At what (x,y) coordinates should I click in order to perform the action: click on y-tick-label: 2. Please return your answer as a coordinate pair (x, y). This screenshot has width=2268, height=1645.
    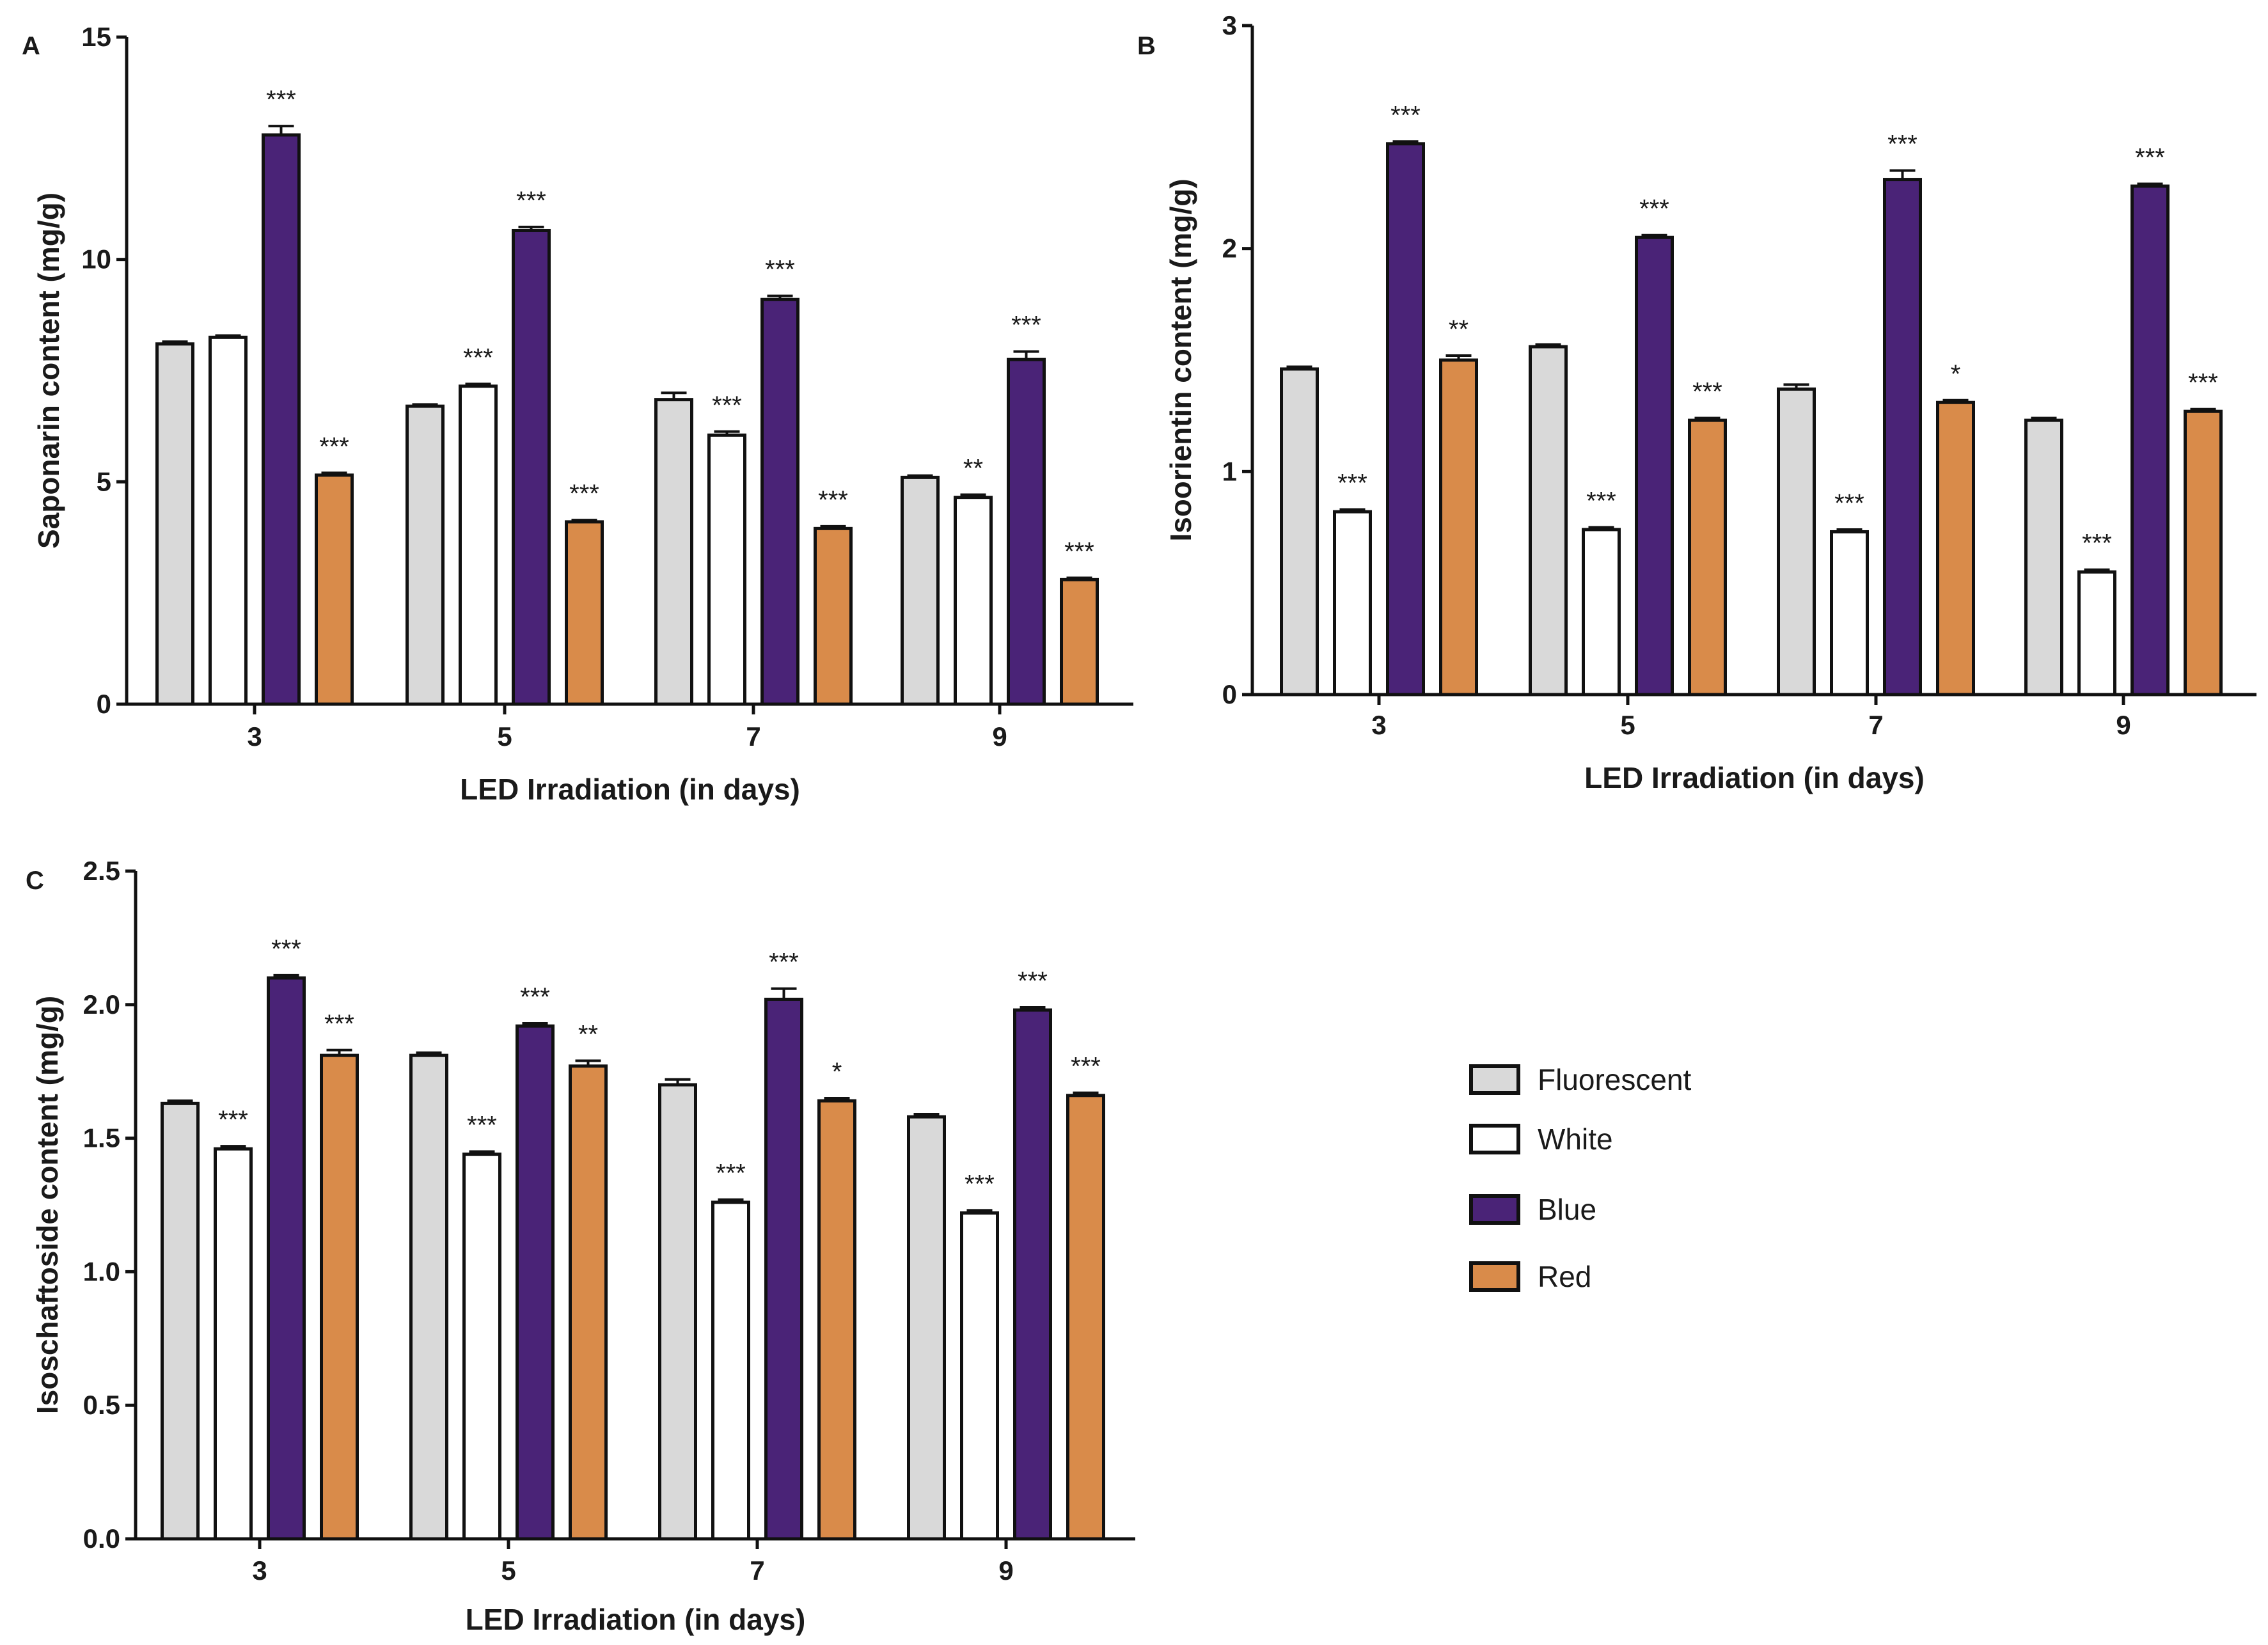
    Looking at the image, I should click on (1229, 249).